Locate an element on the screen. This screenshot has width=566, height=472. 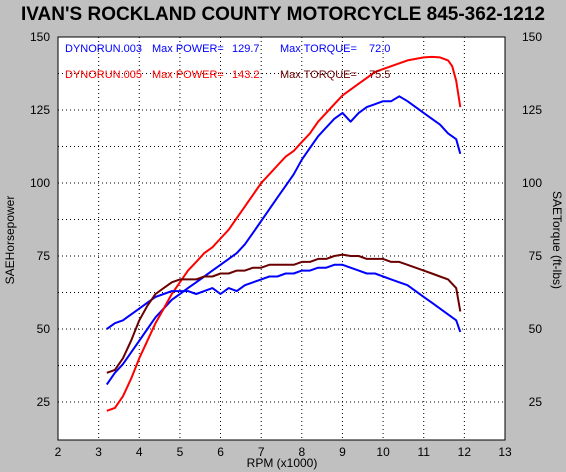
y-axis-ticks: 25 50 75 100 125 150 is located at coordinates (40, 219).